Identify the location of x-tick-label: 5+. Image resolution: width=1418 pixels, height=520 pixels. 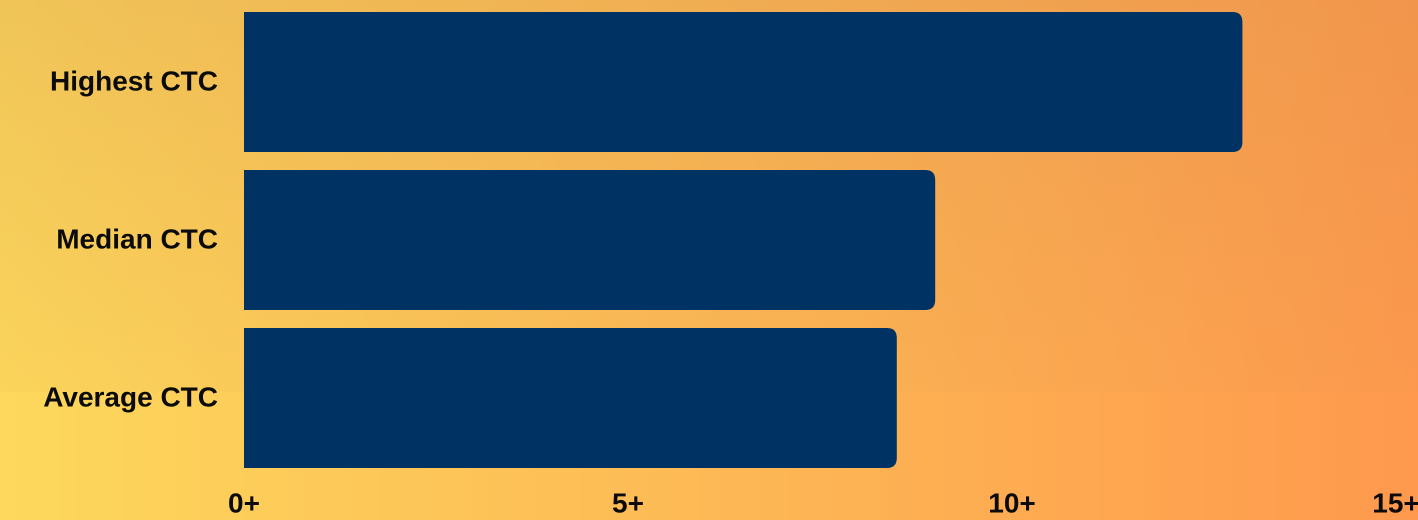
(628, 502).